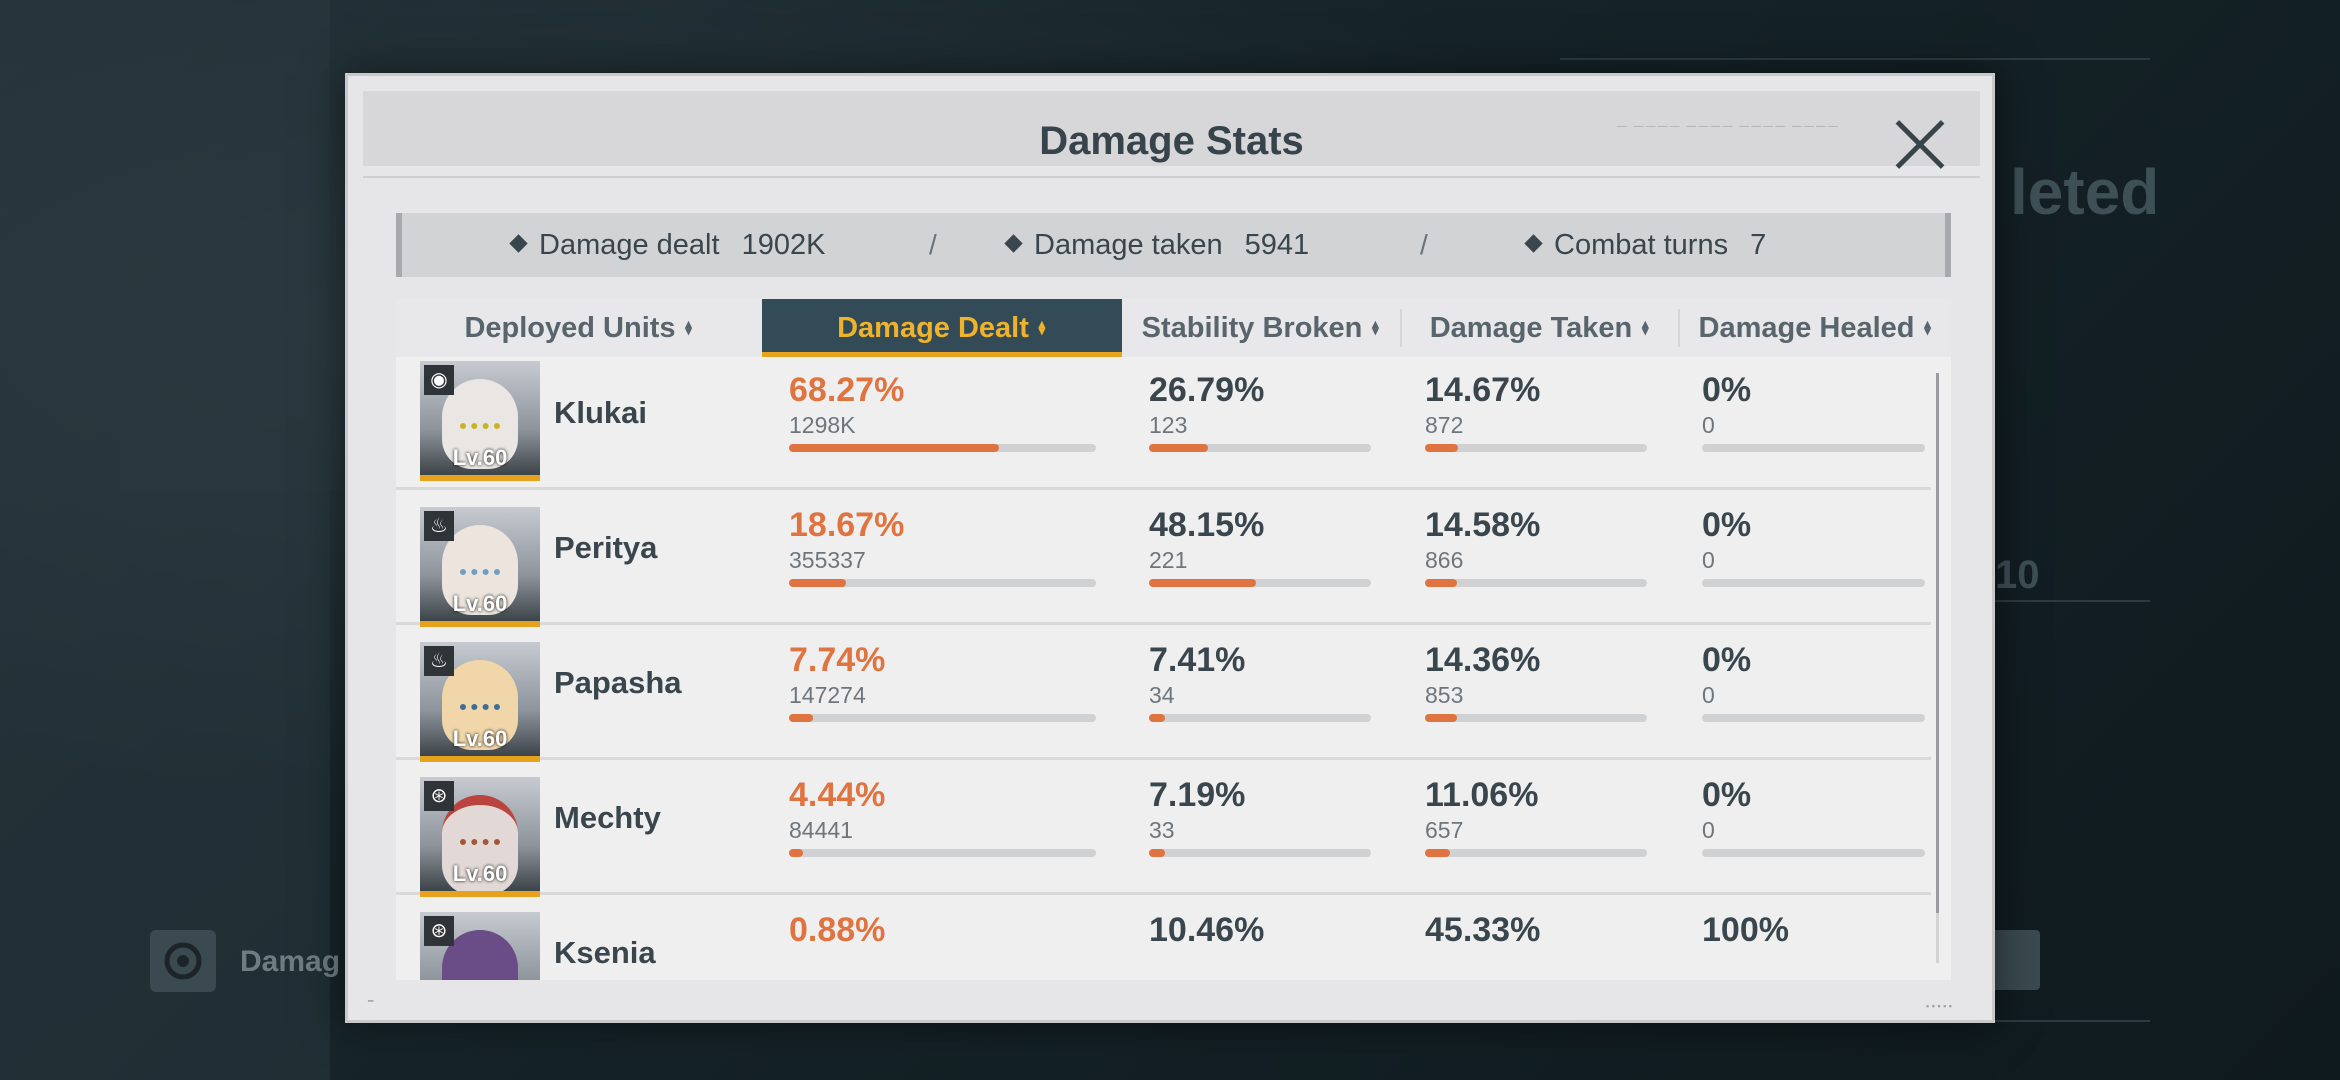 This screenshot has height=1080, width=2340. Describe the element at coordinates (1128, 245) in the screenshot. I see `summary-label: Damage taken` at that location.